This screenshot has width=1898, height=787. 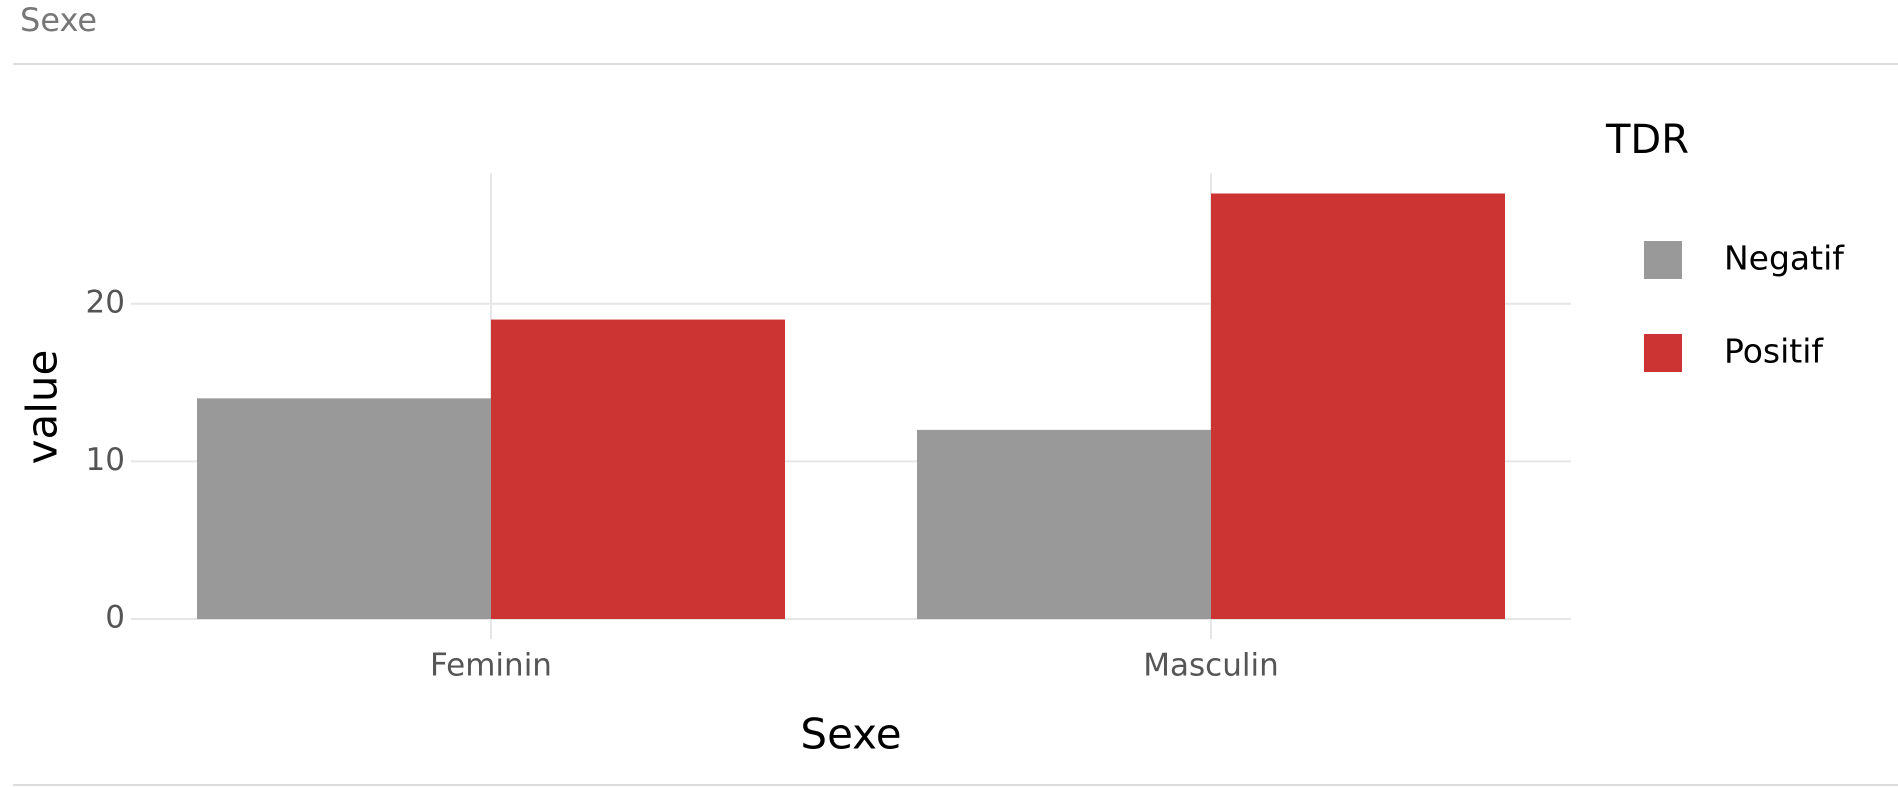 I want to click on legend-title: TDR, so click(x=1647, y=140).